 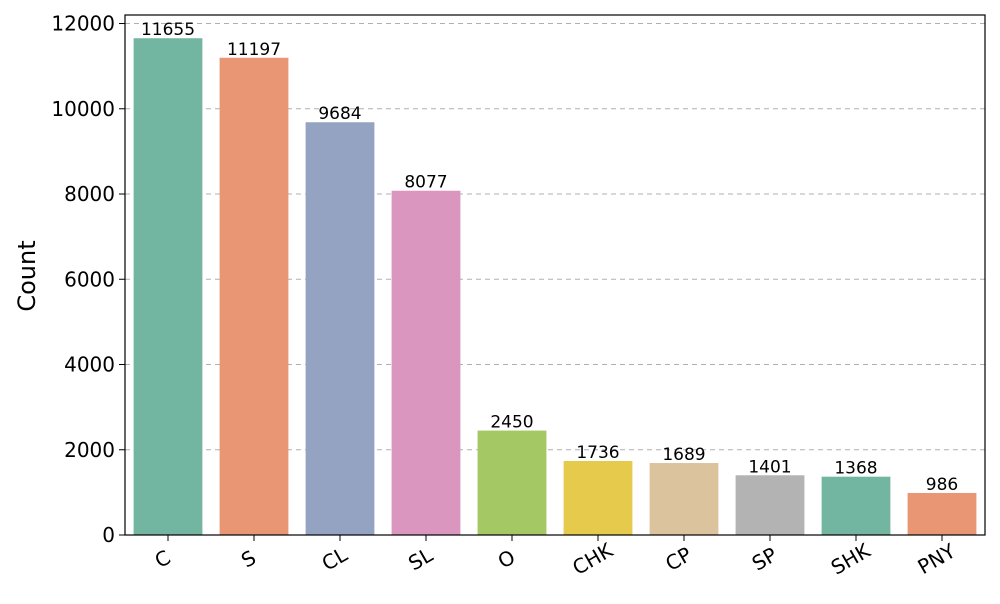 I want to click on bar-sp, so click(x=770, y=505).